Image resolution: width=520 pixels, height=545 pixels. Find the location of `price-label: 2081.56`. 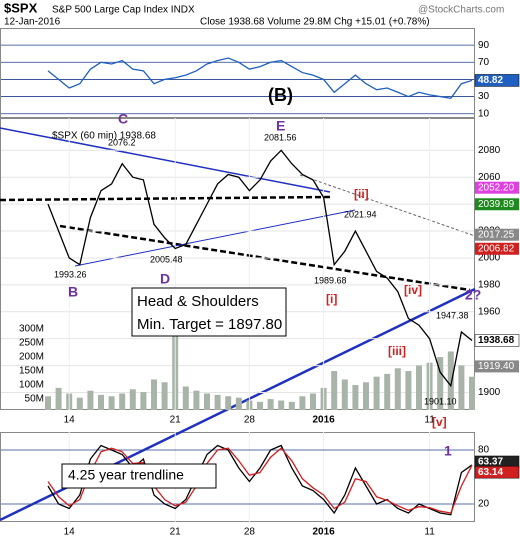

price-label: 2081.56 is located at coordinates (280, 137).